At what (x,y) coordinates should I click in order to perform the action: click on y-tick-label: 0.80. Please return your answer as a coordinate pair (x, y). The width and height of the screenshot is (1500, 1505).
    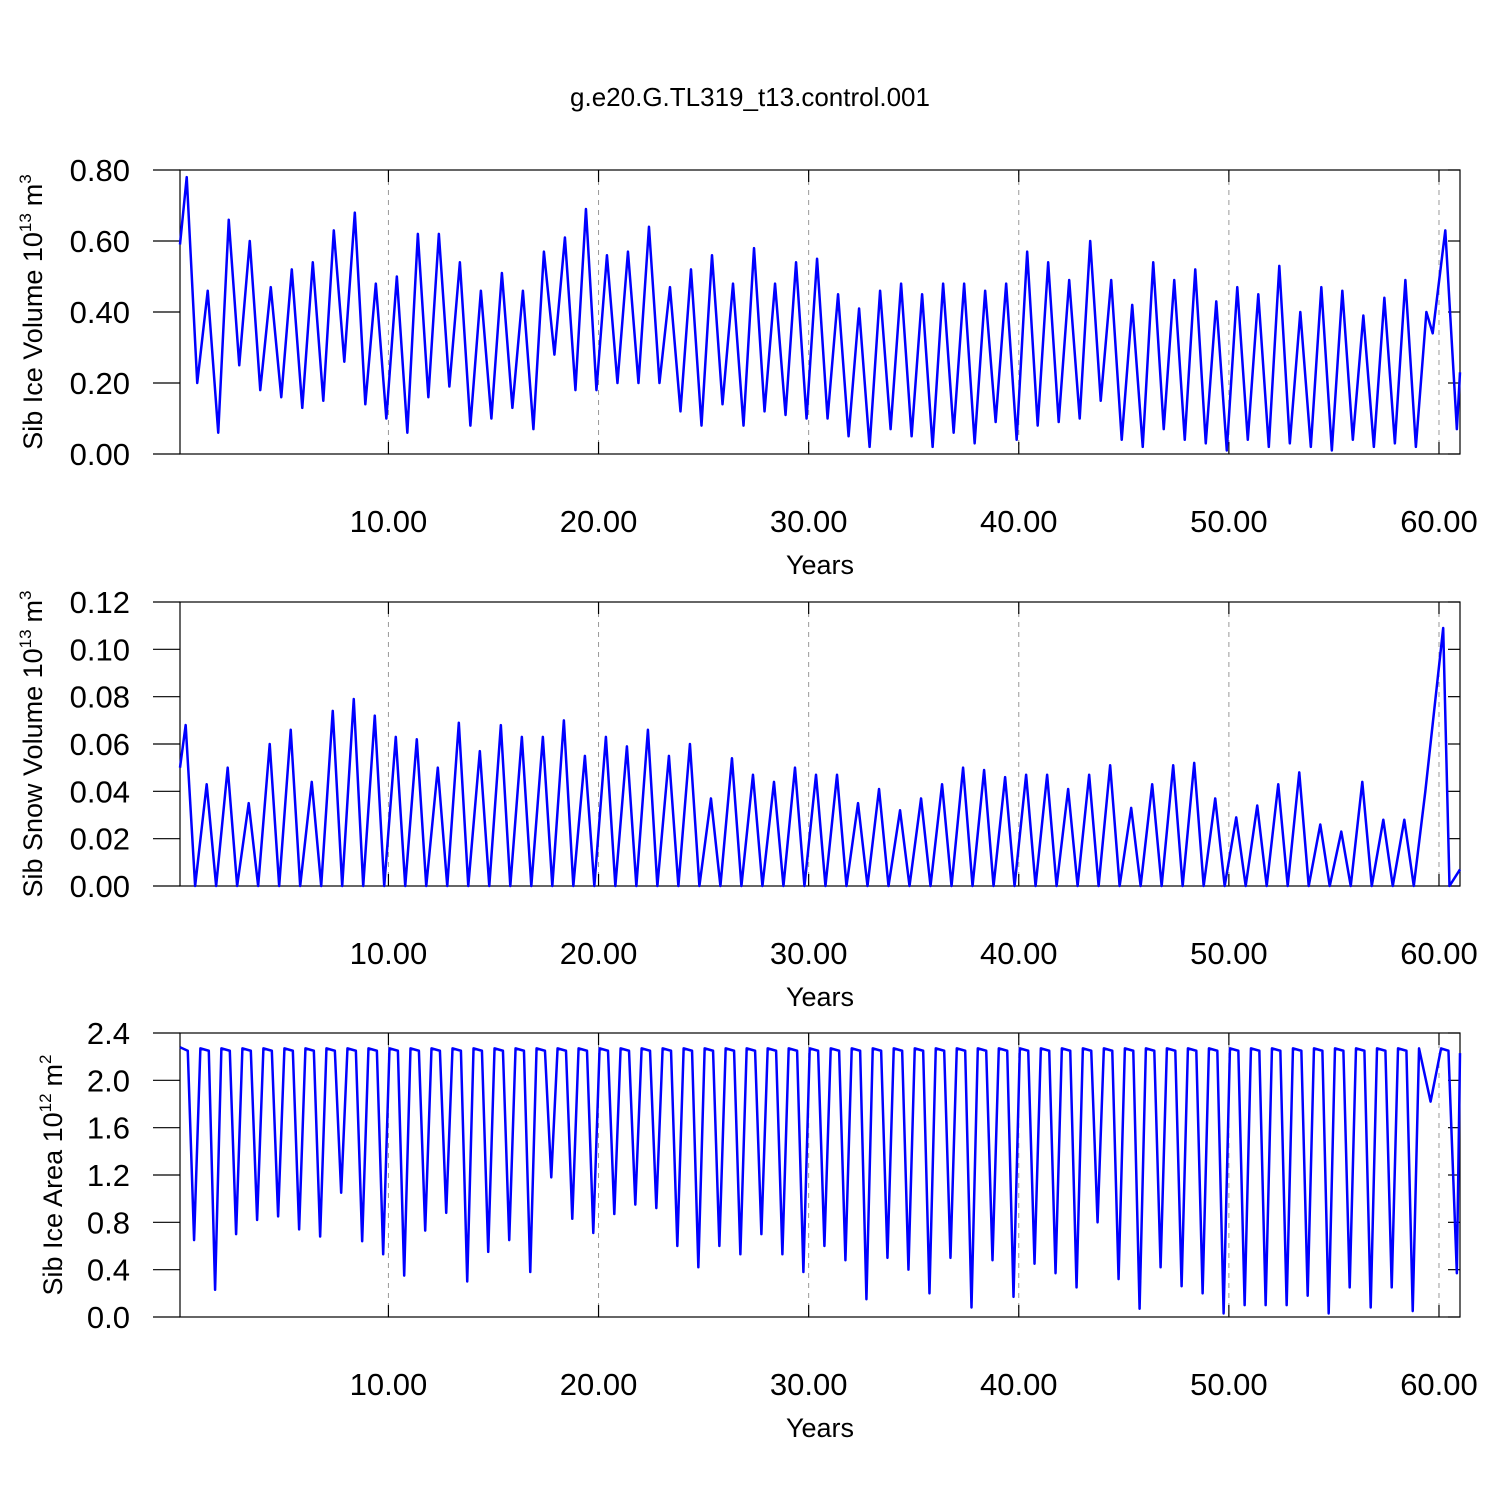
    Looking at the image, I should click on (100, 170).